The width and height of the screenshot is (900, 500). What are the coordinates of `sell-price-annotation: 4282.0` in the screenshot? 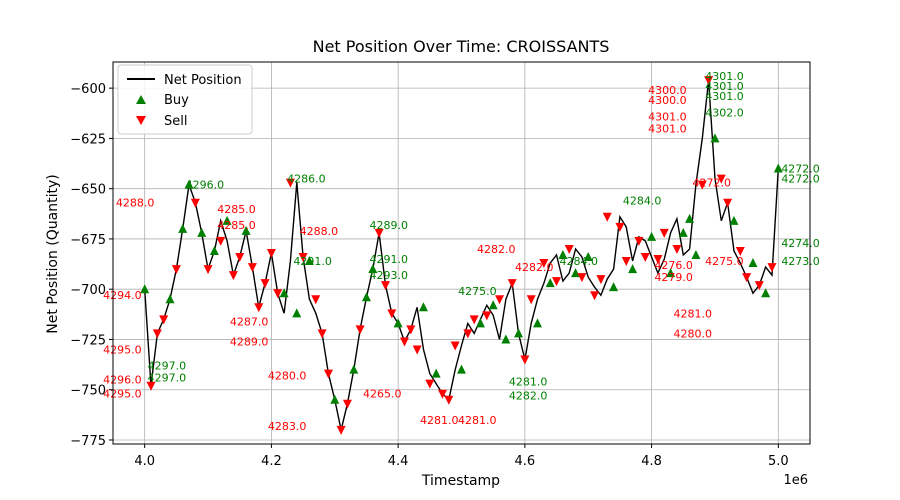 It's located at (534, 267).